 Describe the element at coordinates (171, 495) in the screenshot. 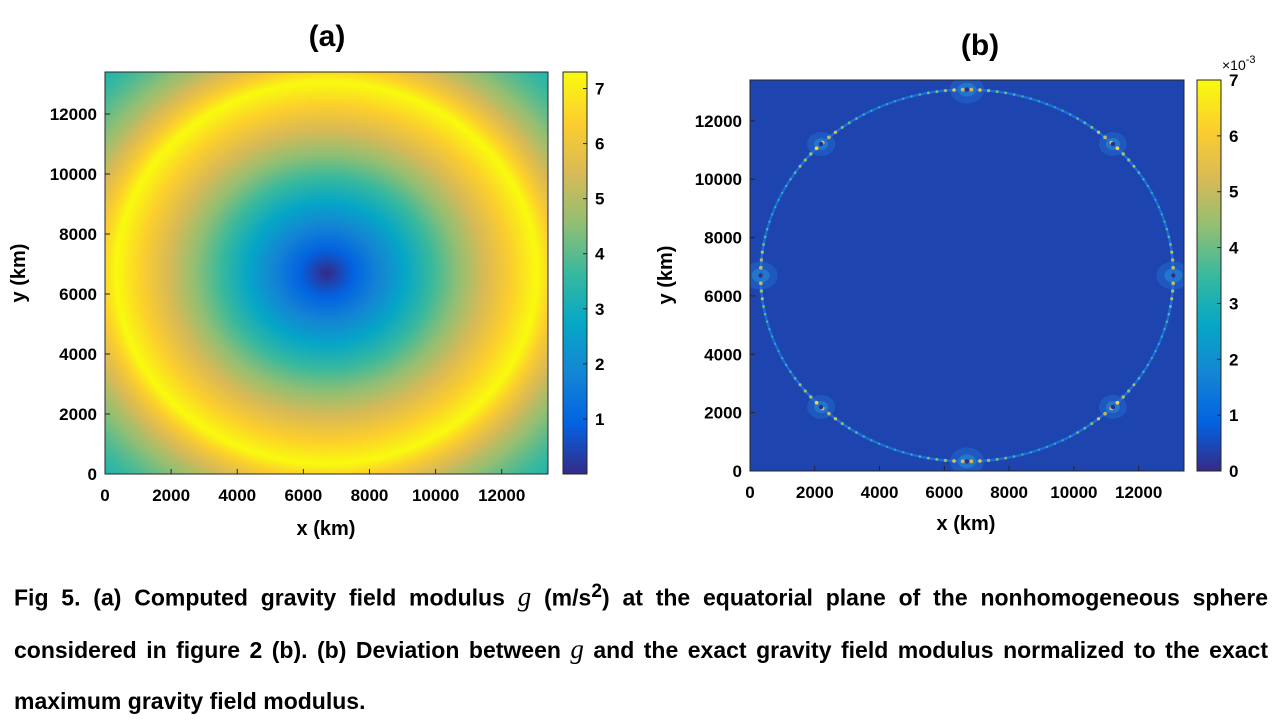

I see `x-tick-label: 2000` at that location.